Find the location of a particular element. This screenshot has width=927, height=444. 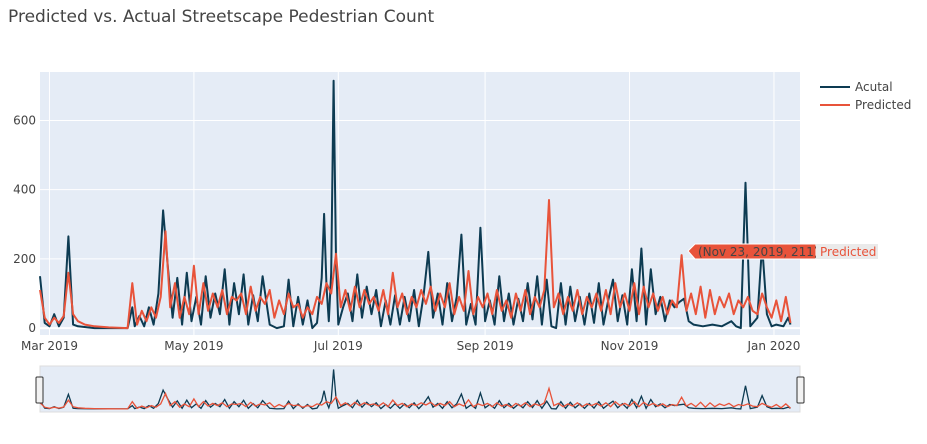

hover-series-box is located at coordinates (847, 251).